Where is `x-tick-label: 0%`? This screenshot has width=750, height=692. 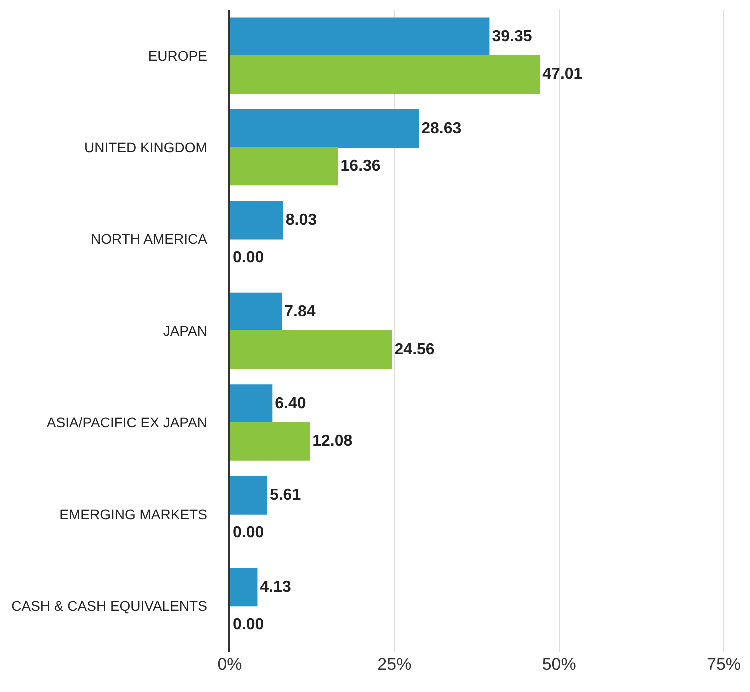
x-tick-label: 0% is located at coordinates (230, 664).